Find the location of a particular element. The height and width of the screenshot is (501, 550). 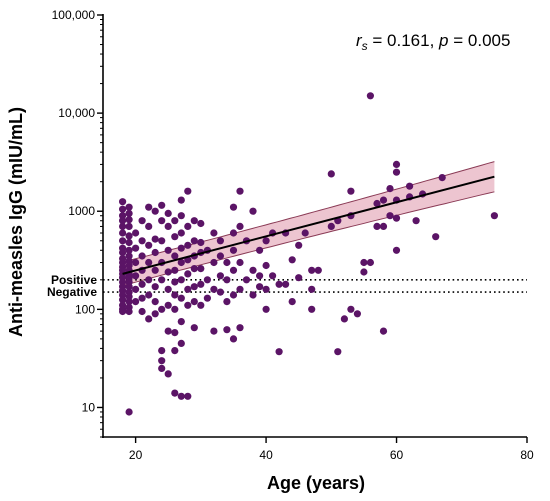

y-tick-label: 100 is located at coordinates (85, 309).